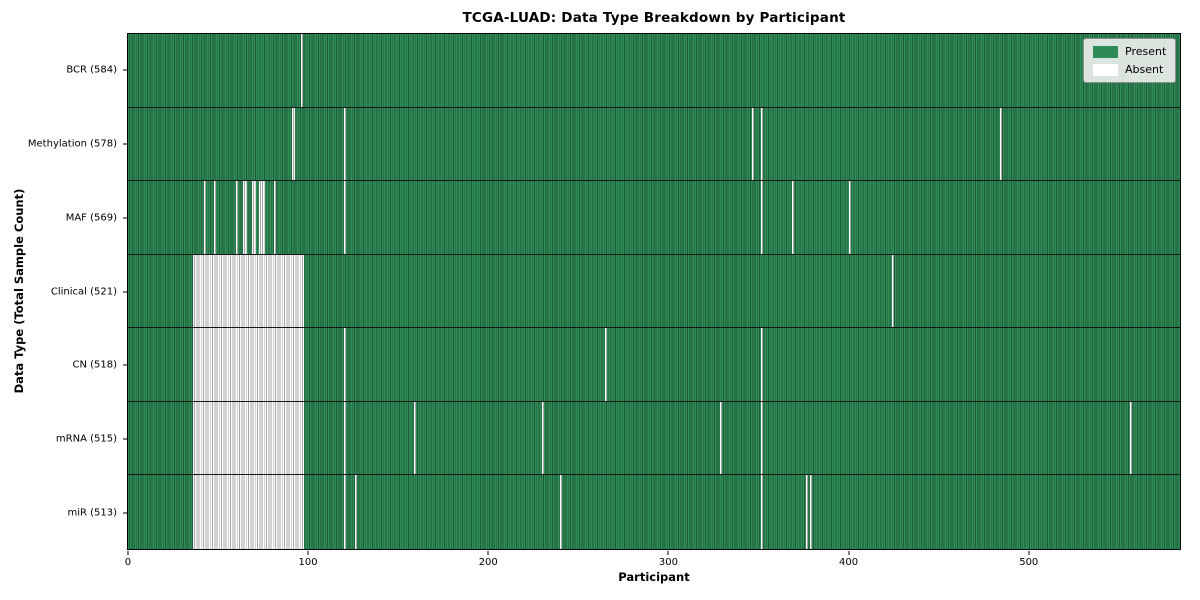 Image resolution: width=1200 pixels, height=600 pixels. I want to click on chart-row-cn, so click(654, 365).